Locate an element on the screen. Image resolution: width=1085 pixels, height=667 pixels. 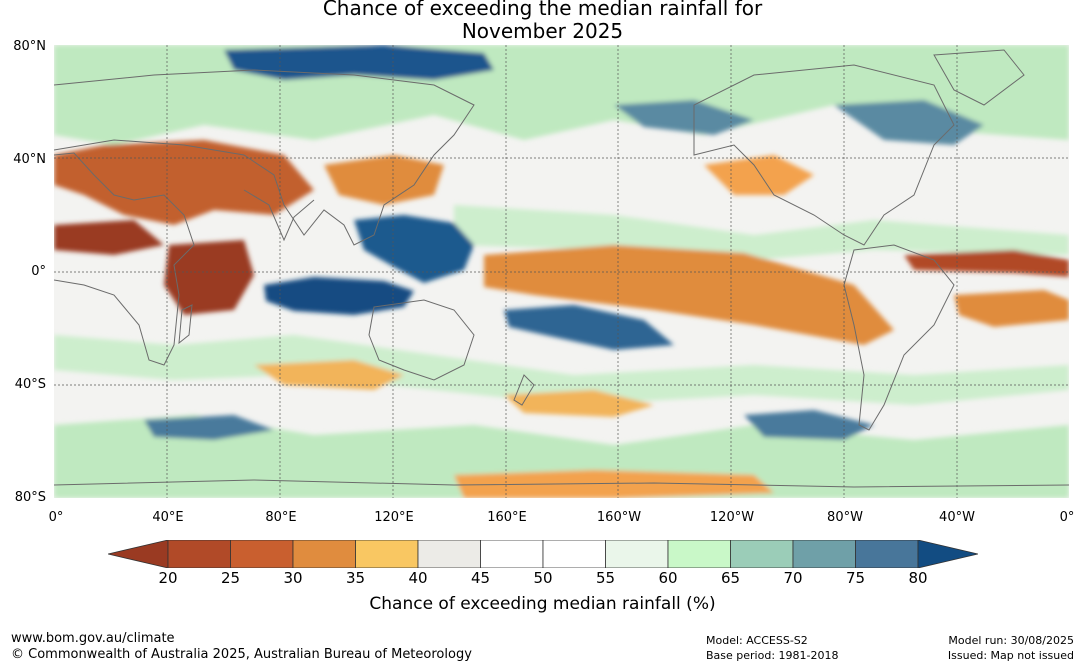
colorbar-tick-label: 55 is located at coordinates (605, 578).